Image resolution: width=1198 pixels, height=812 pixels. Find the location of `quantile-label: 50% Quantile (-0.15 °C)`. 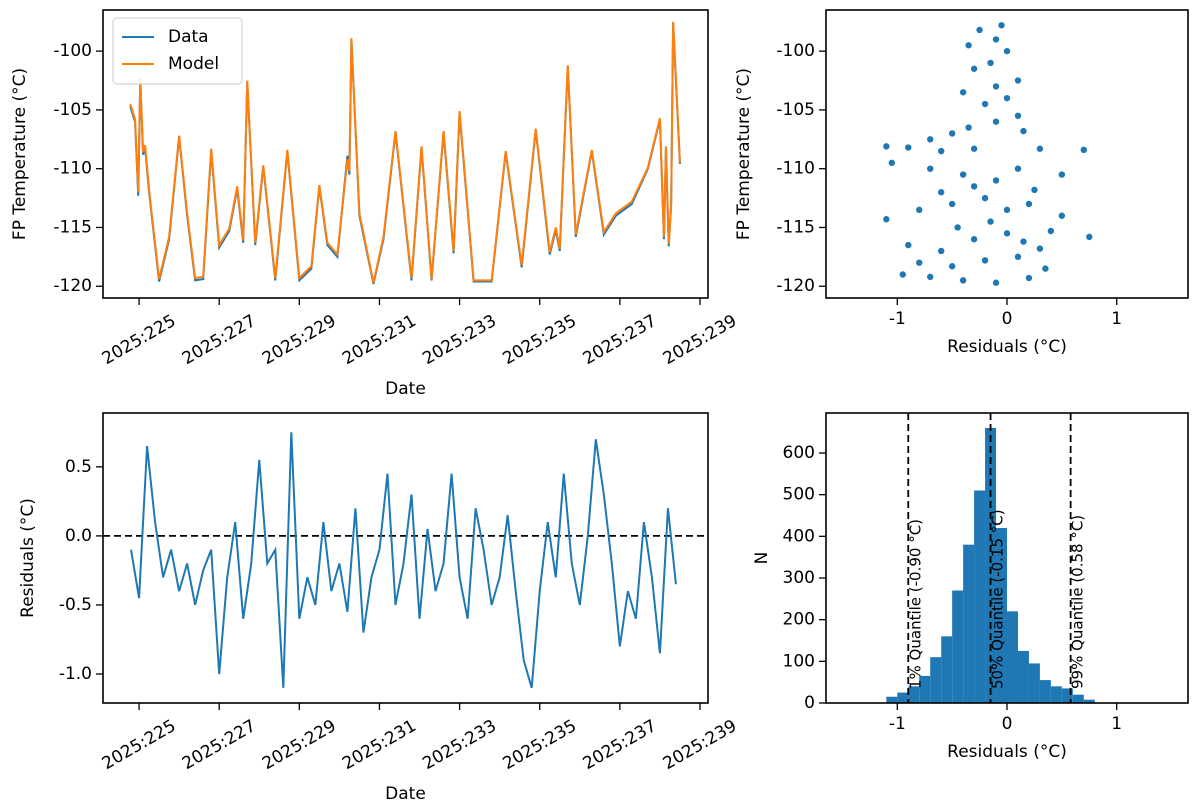

quantile-label: 50% Quantile (-0.15 °C) is located at coordinates (998, 599).